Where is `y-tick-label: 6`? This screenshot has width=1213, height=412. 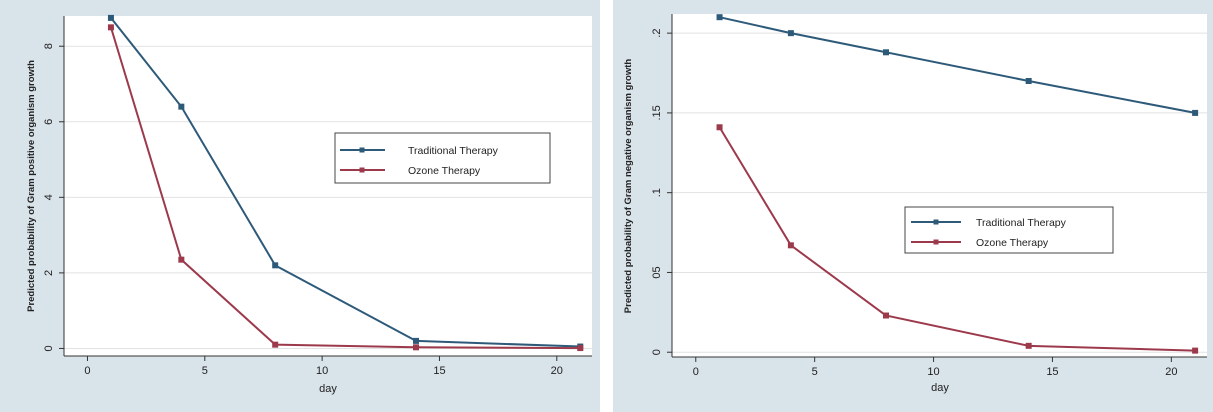
y-tick-label: 6 is located at coordinates (49, 122).